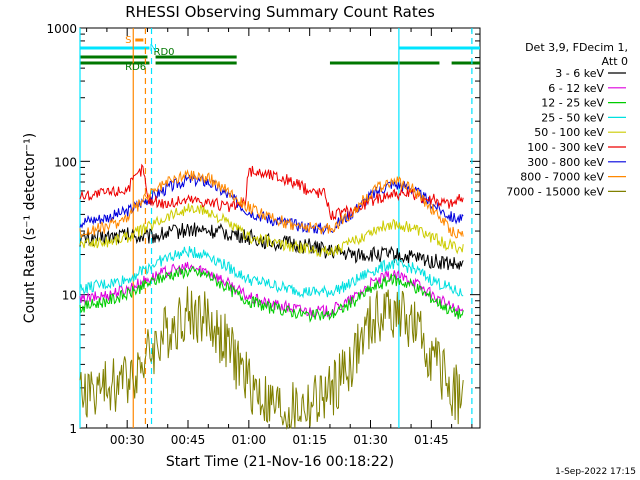 The width and height of the screenshot is (640, 480). I want to click on flag-label: S, so click(128, 40).